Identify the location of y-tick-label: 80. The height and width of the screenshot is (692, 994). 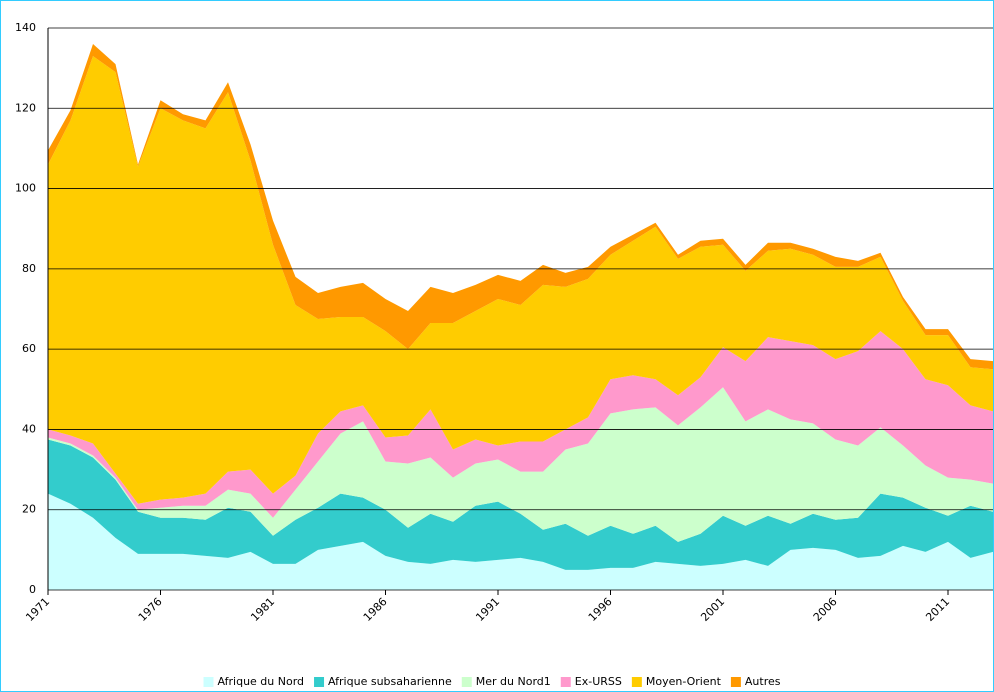
(29, 268).